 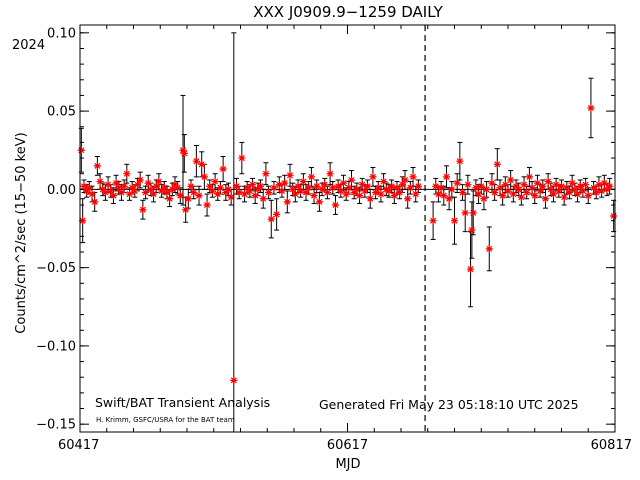 What do you see at coordinates (78, 445) in the screenshot?
I see `x-tick-label: 60417` at bounding box center [78, 445].